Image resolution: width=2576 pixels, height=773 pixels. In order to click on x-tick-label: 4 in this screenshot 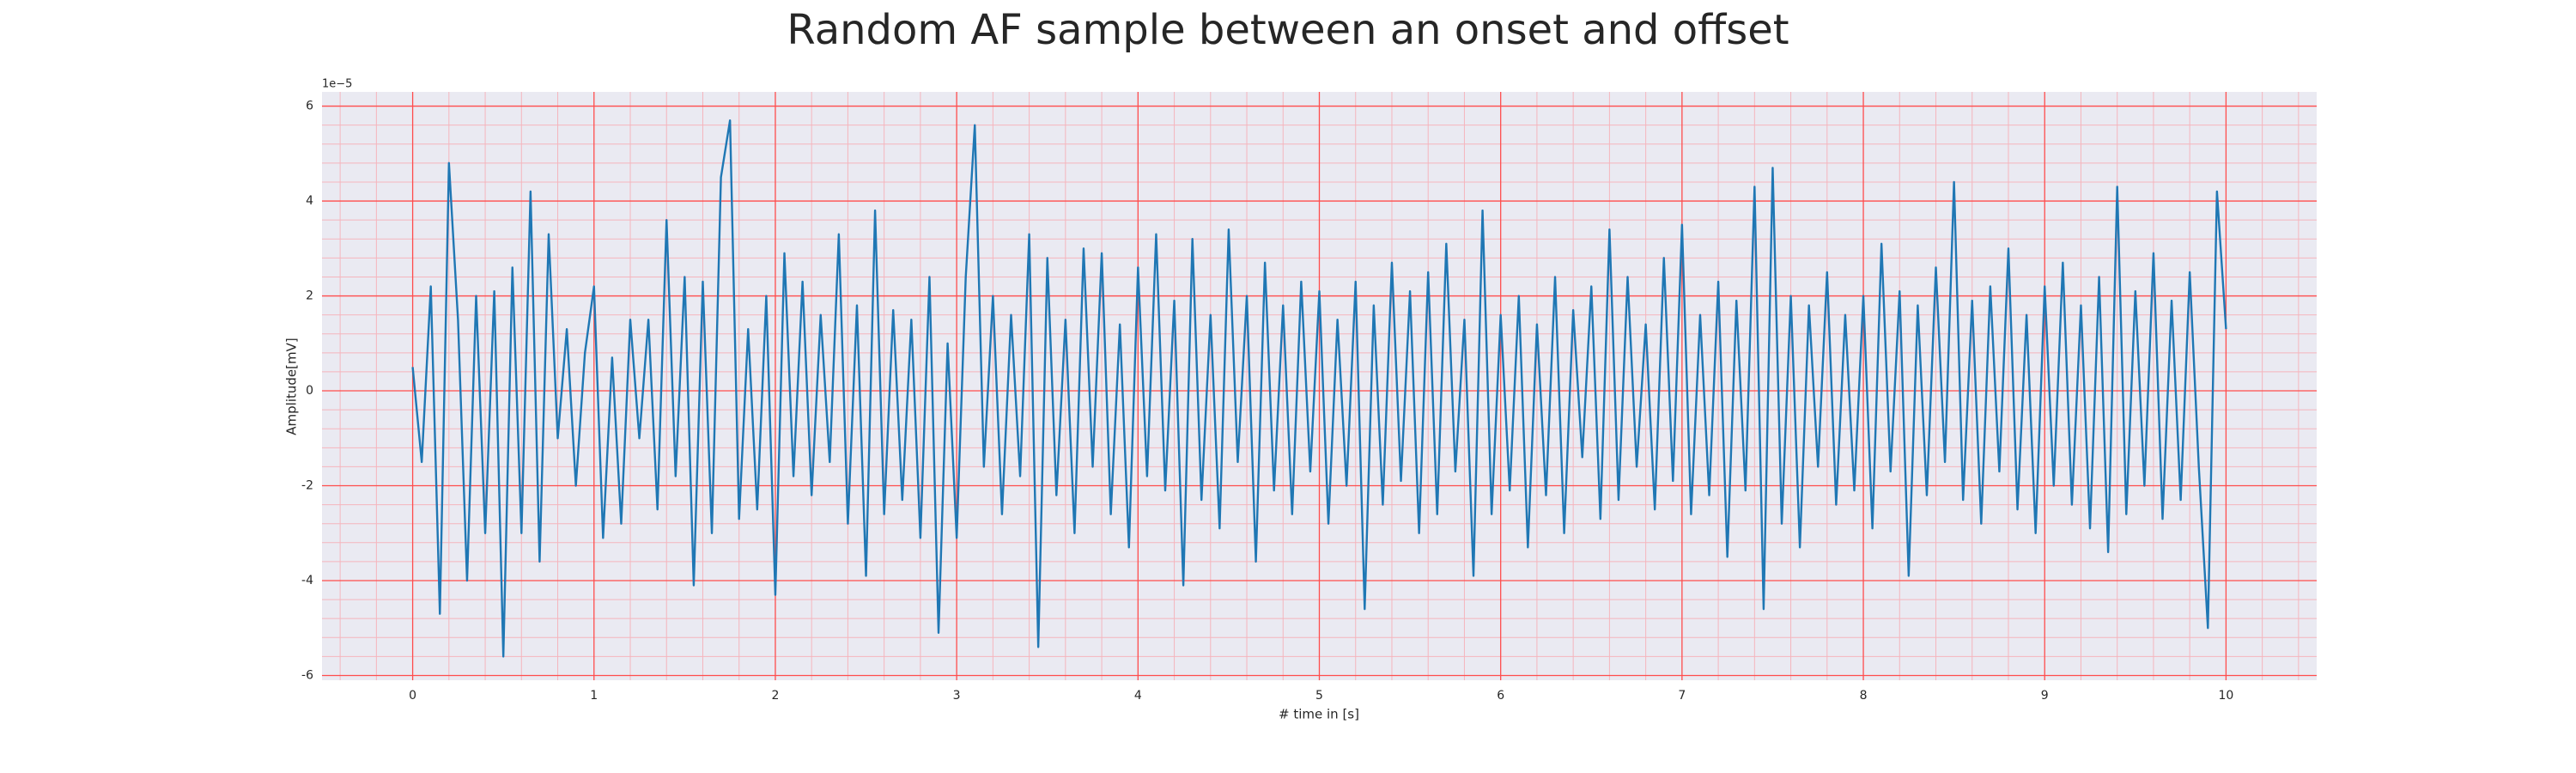, I will do `click(1138, 696)`.